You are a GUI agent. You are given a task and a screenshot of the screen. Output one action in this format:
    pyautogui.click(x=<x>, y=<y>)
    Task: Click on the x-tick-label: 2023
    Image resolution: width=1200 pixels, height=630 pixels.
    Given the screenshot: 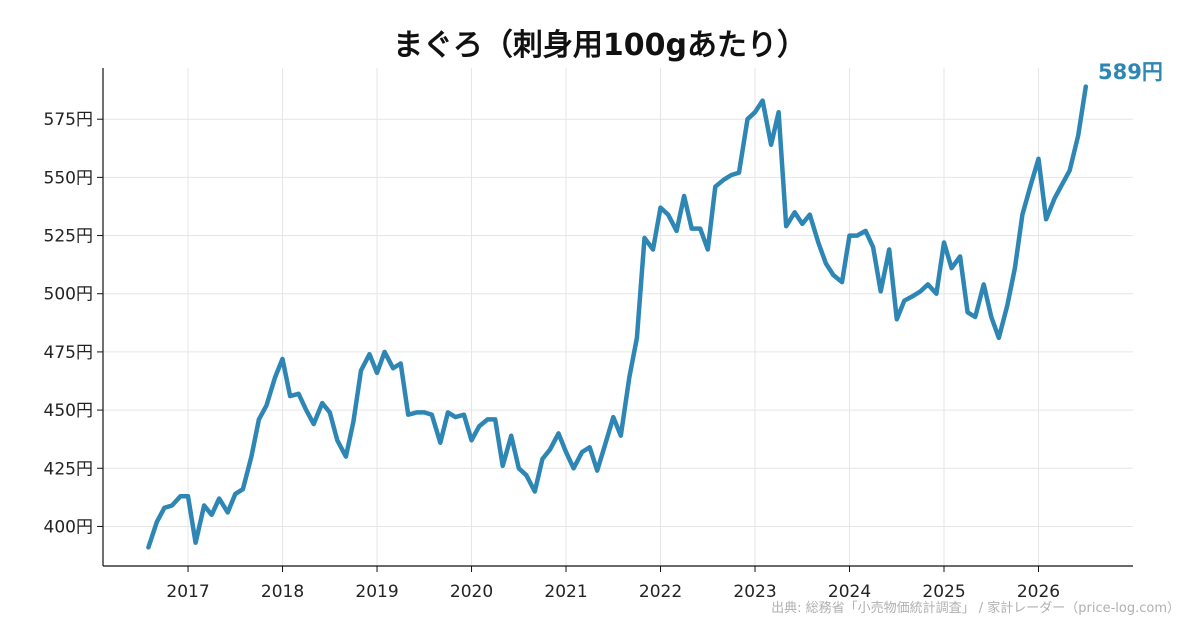 What is the action you would take?
    pyautogui.click(x=754, y=592)
    